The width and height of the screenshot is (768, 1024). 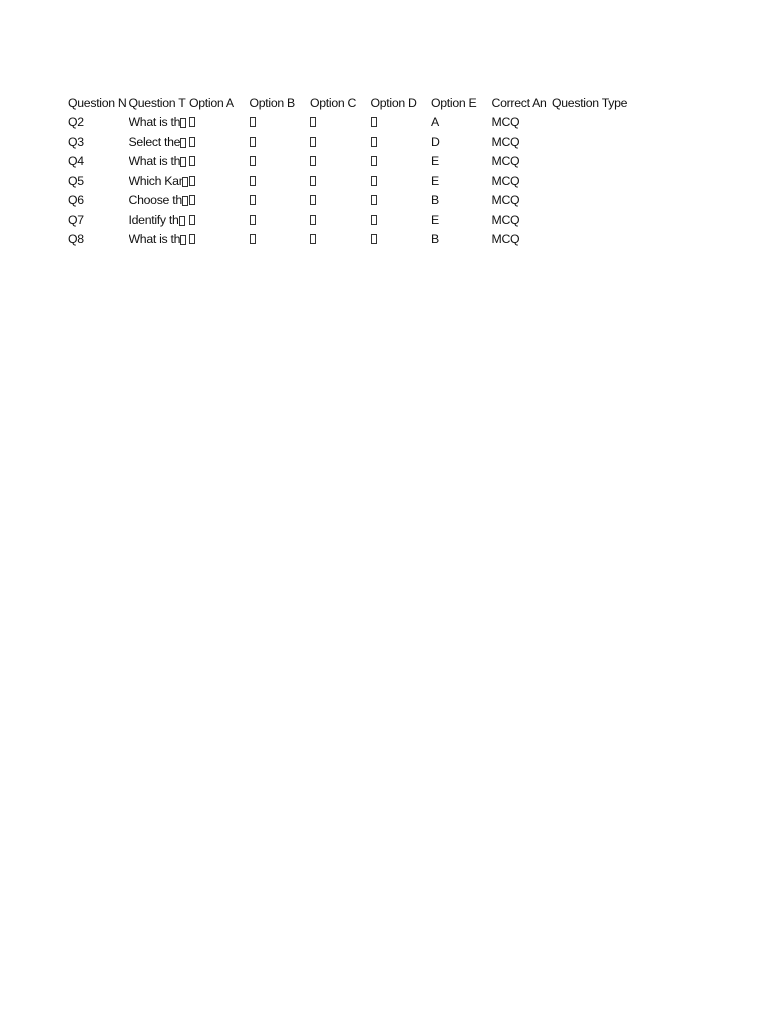 I want to click on question-text-cell: Select the, so click(x=159, y=142).